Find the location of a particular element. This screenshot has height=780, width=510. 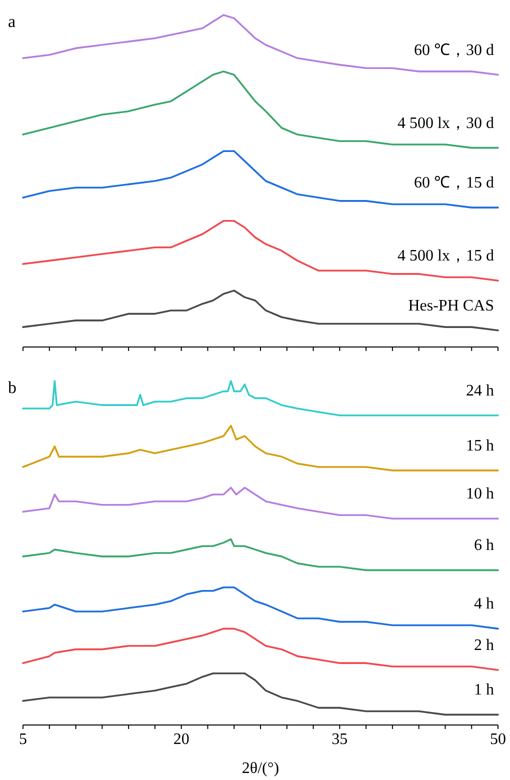

x-axis-title: 2θ/(°) is located at coordinates (261, 768).